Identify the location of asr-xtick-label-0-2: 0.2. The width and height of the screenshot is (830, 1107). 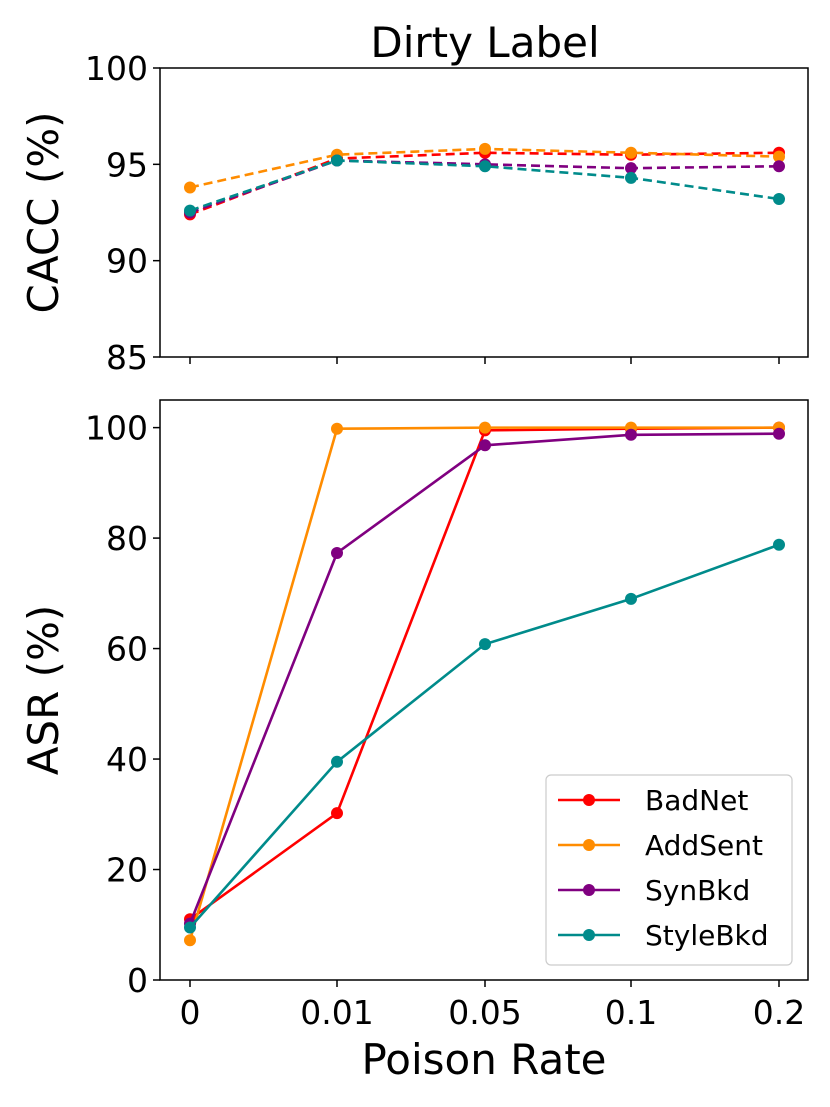
(779, 1012).